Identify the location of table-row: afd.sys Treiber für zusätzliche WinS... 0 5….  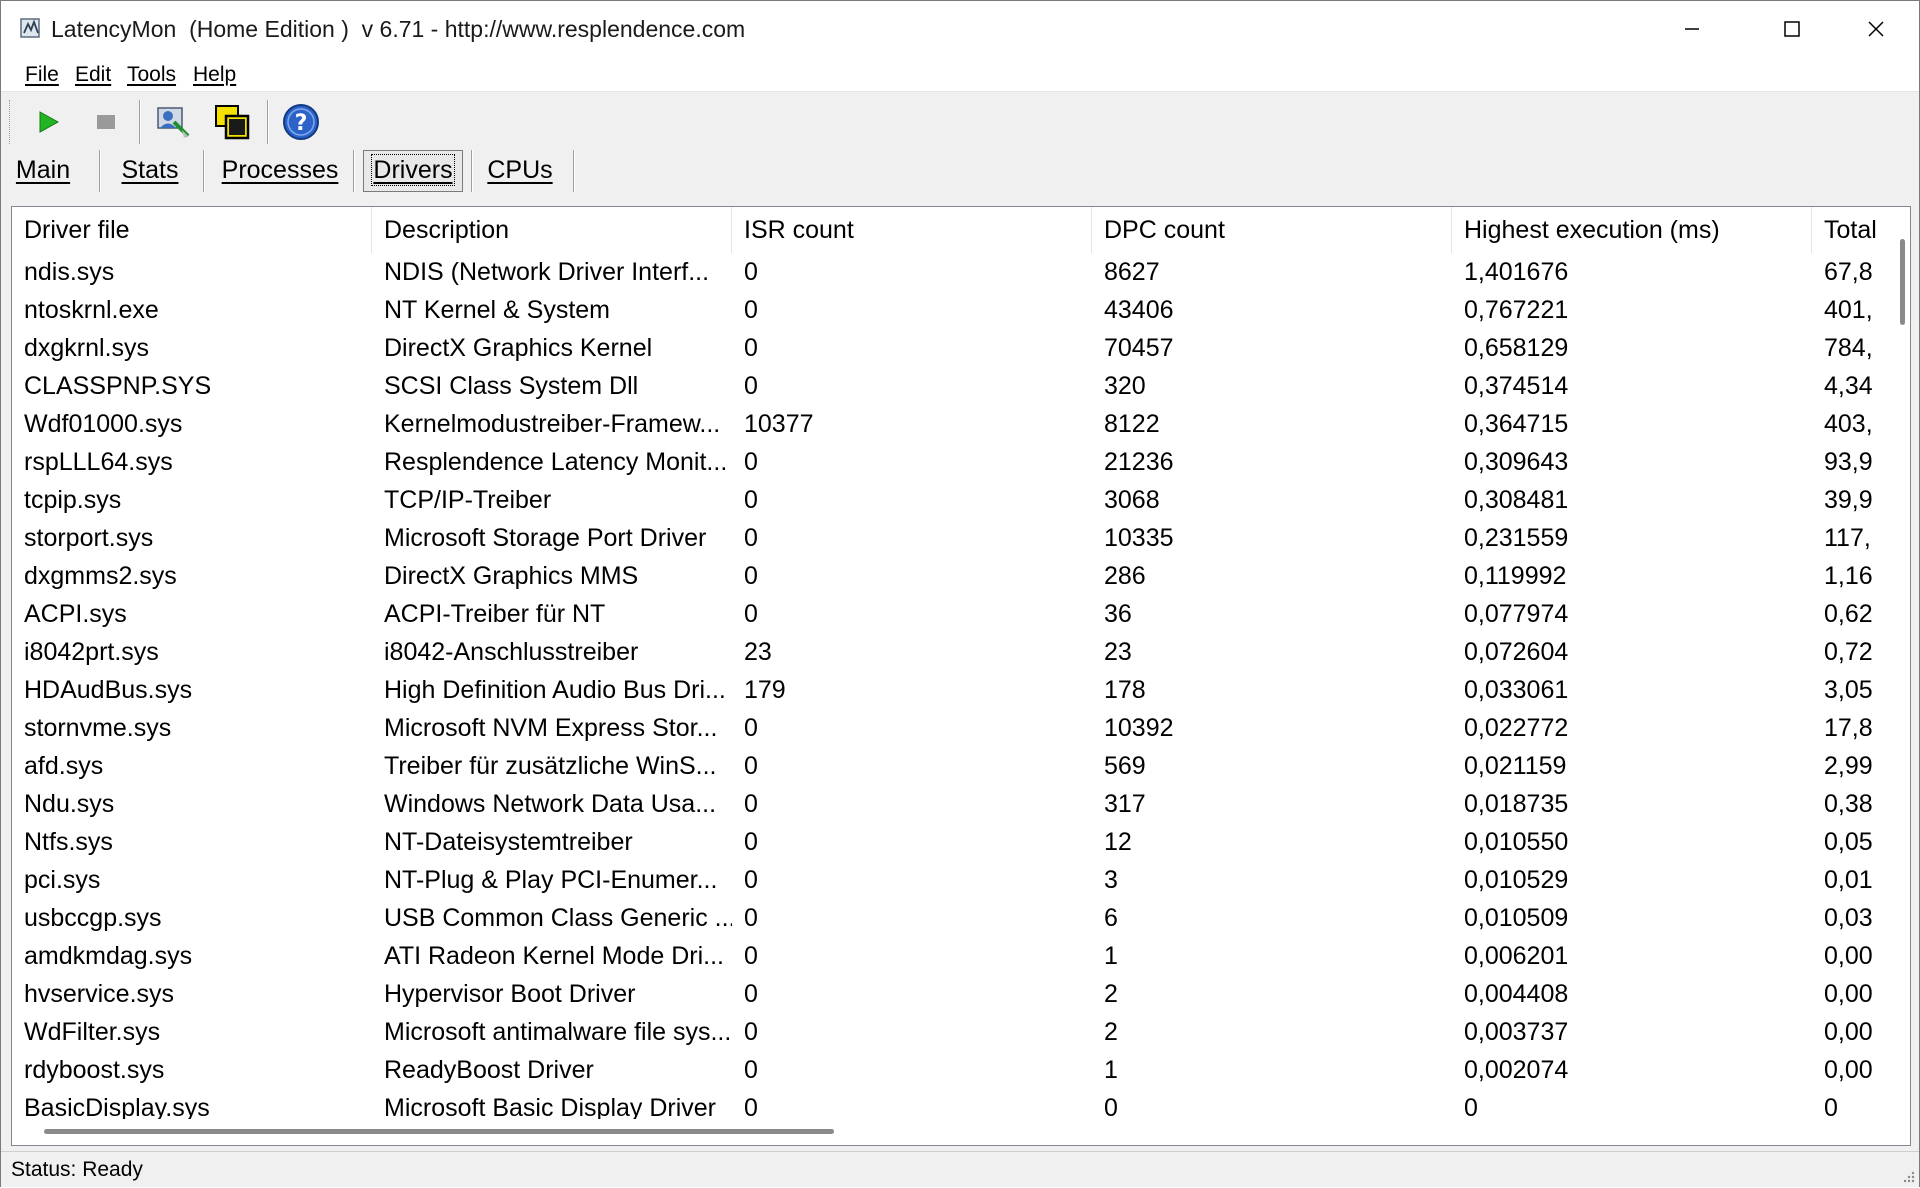
(952, 766).